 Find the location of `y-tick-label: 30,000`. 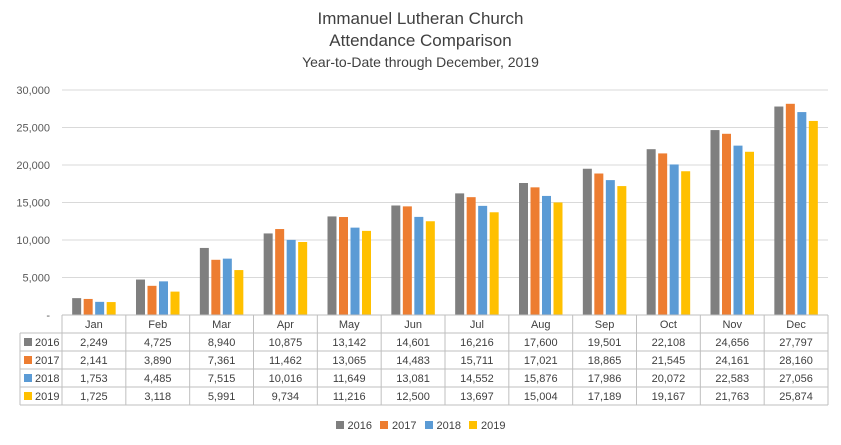

y-tick-label: 30,000 is located at coordinates (33, 91).